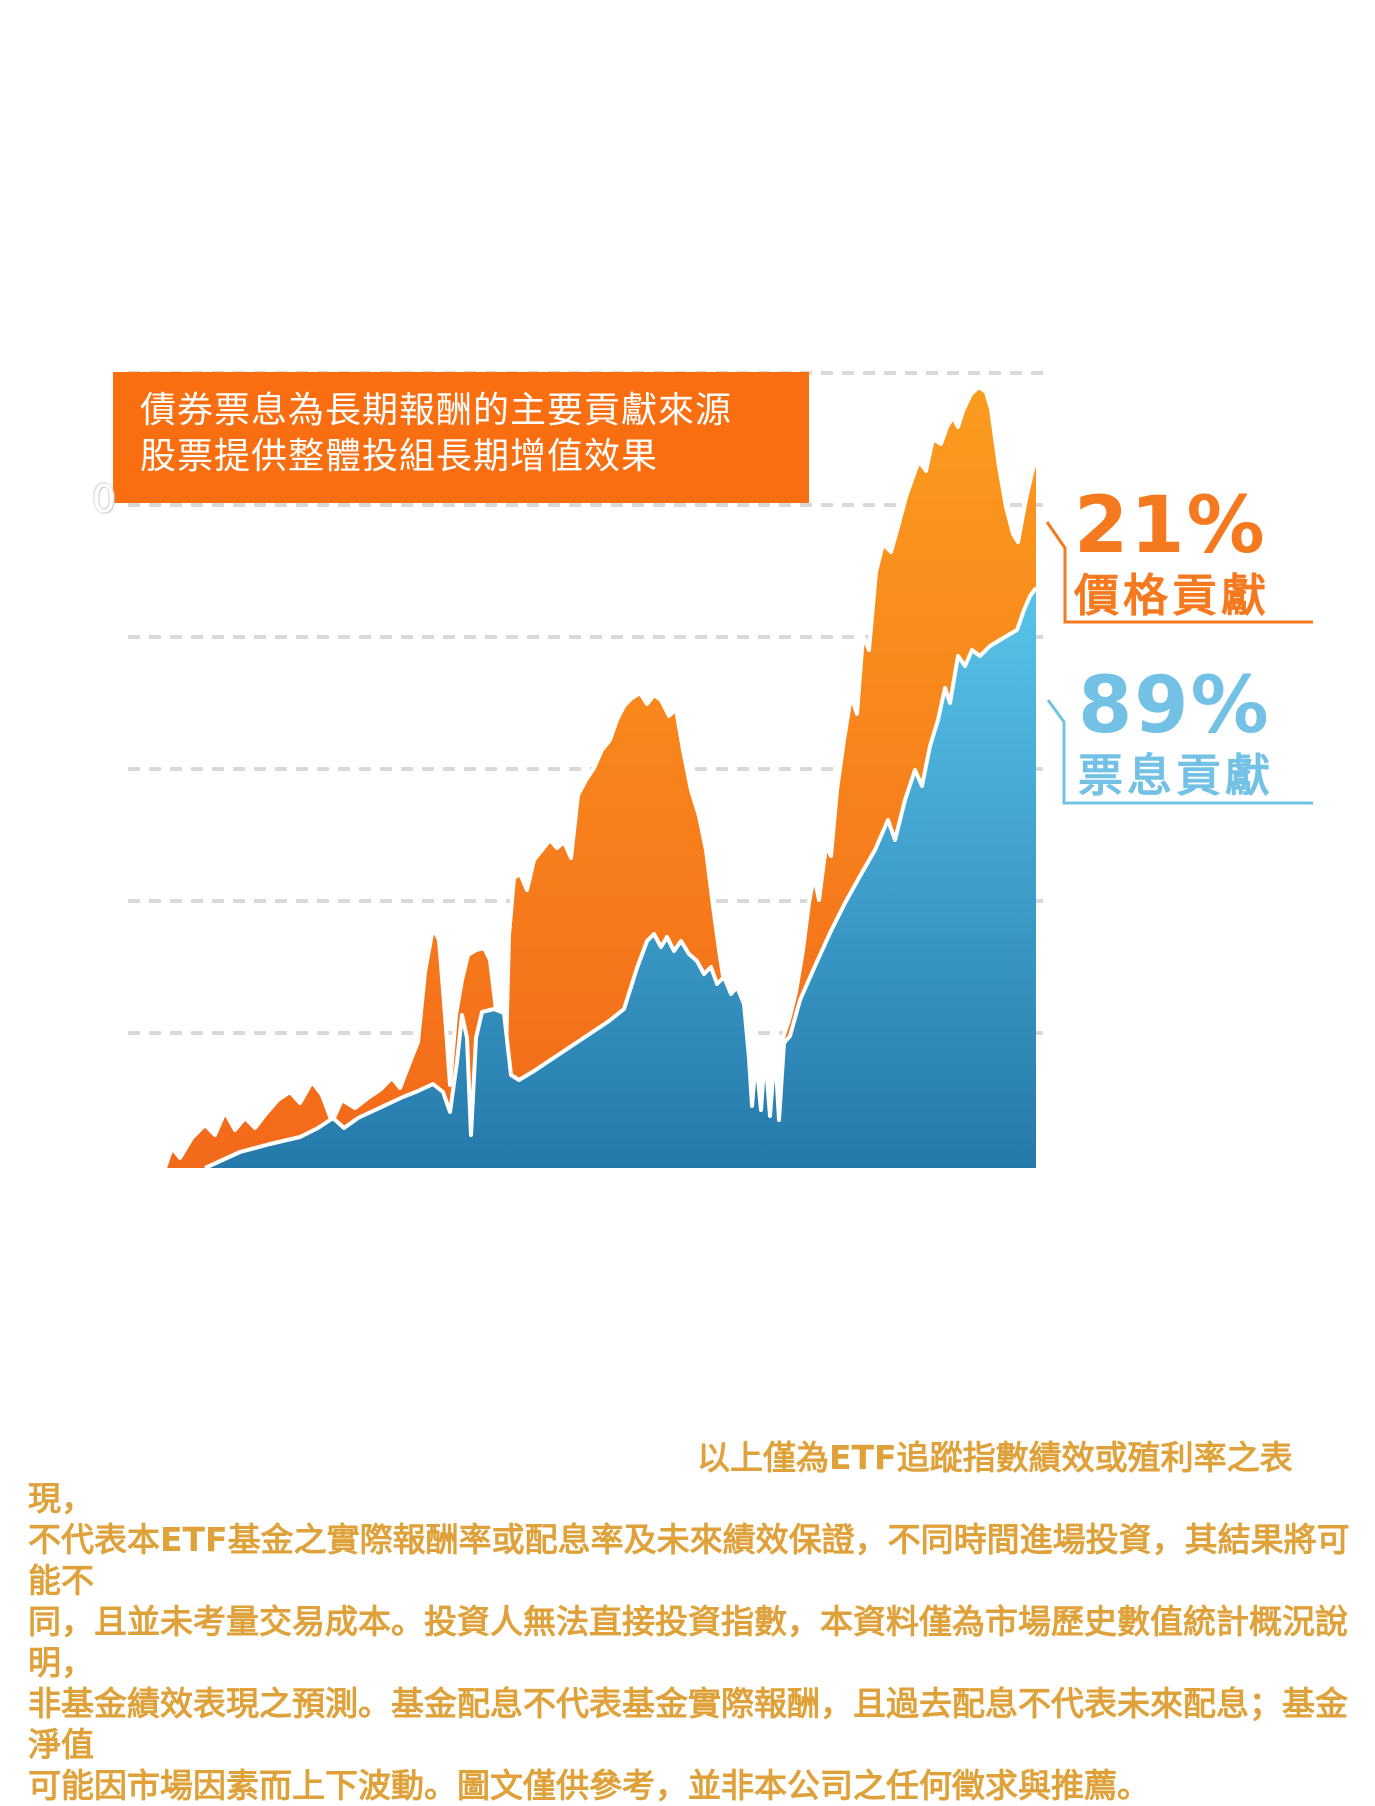  What do you see at coordinates (104, 499) in the screenshot?
I see `y-axis-zero-label: 0` at bounding box center [104, 499].